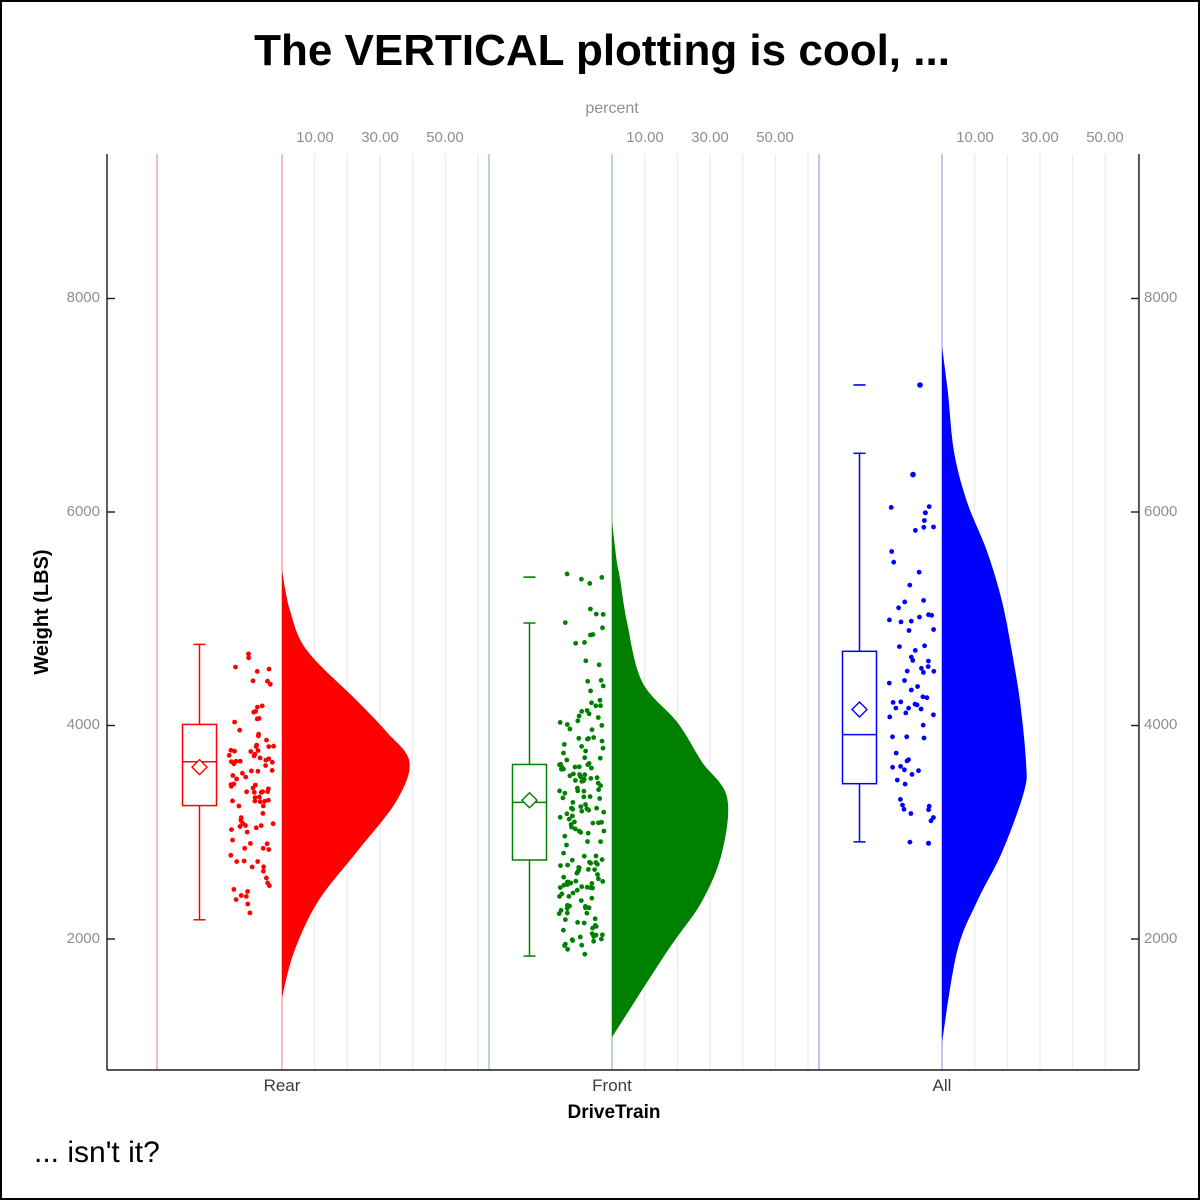 This screenshot has width=1200, height=1200. What do you see at coordinates (1161, 724) in the screenshot?
I see `y2-tick-label: 4000` at bounding box center [1161, 724].